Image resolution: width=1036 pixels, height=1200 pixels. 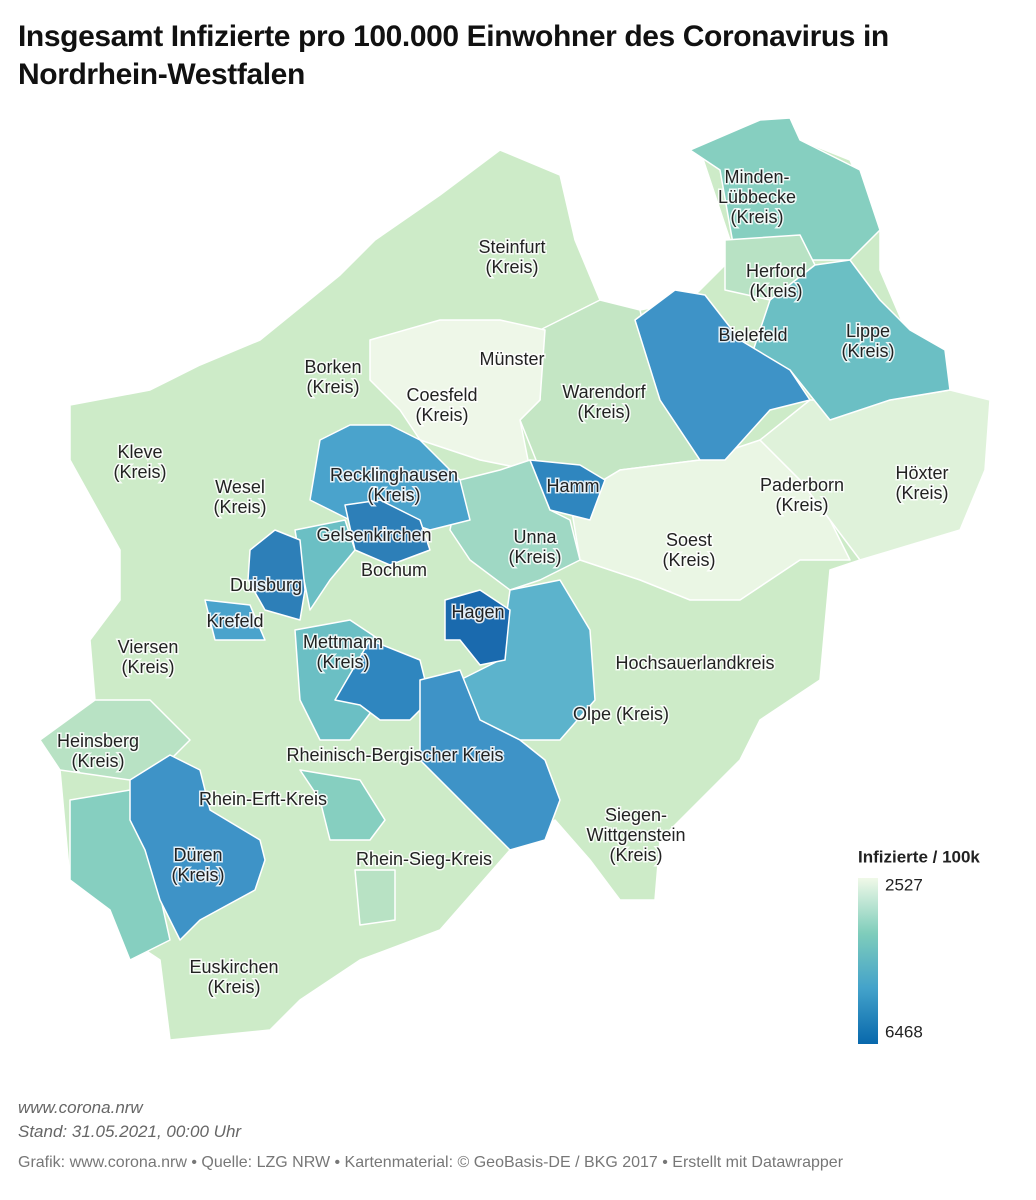 What do you see at coordinates (197, 855) in the screenshot?
I see `region-label: Düren` at bounding box center [197, 855].